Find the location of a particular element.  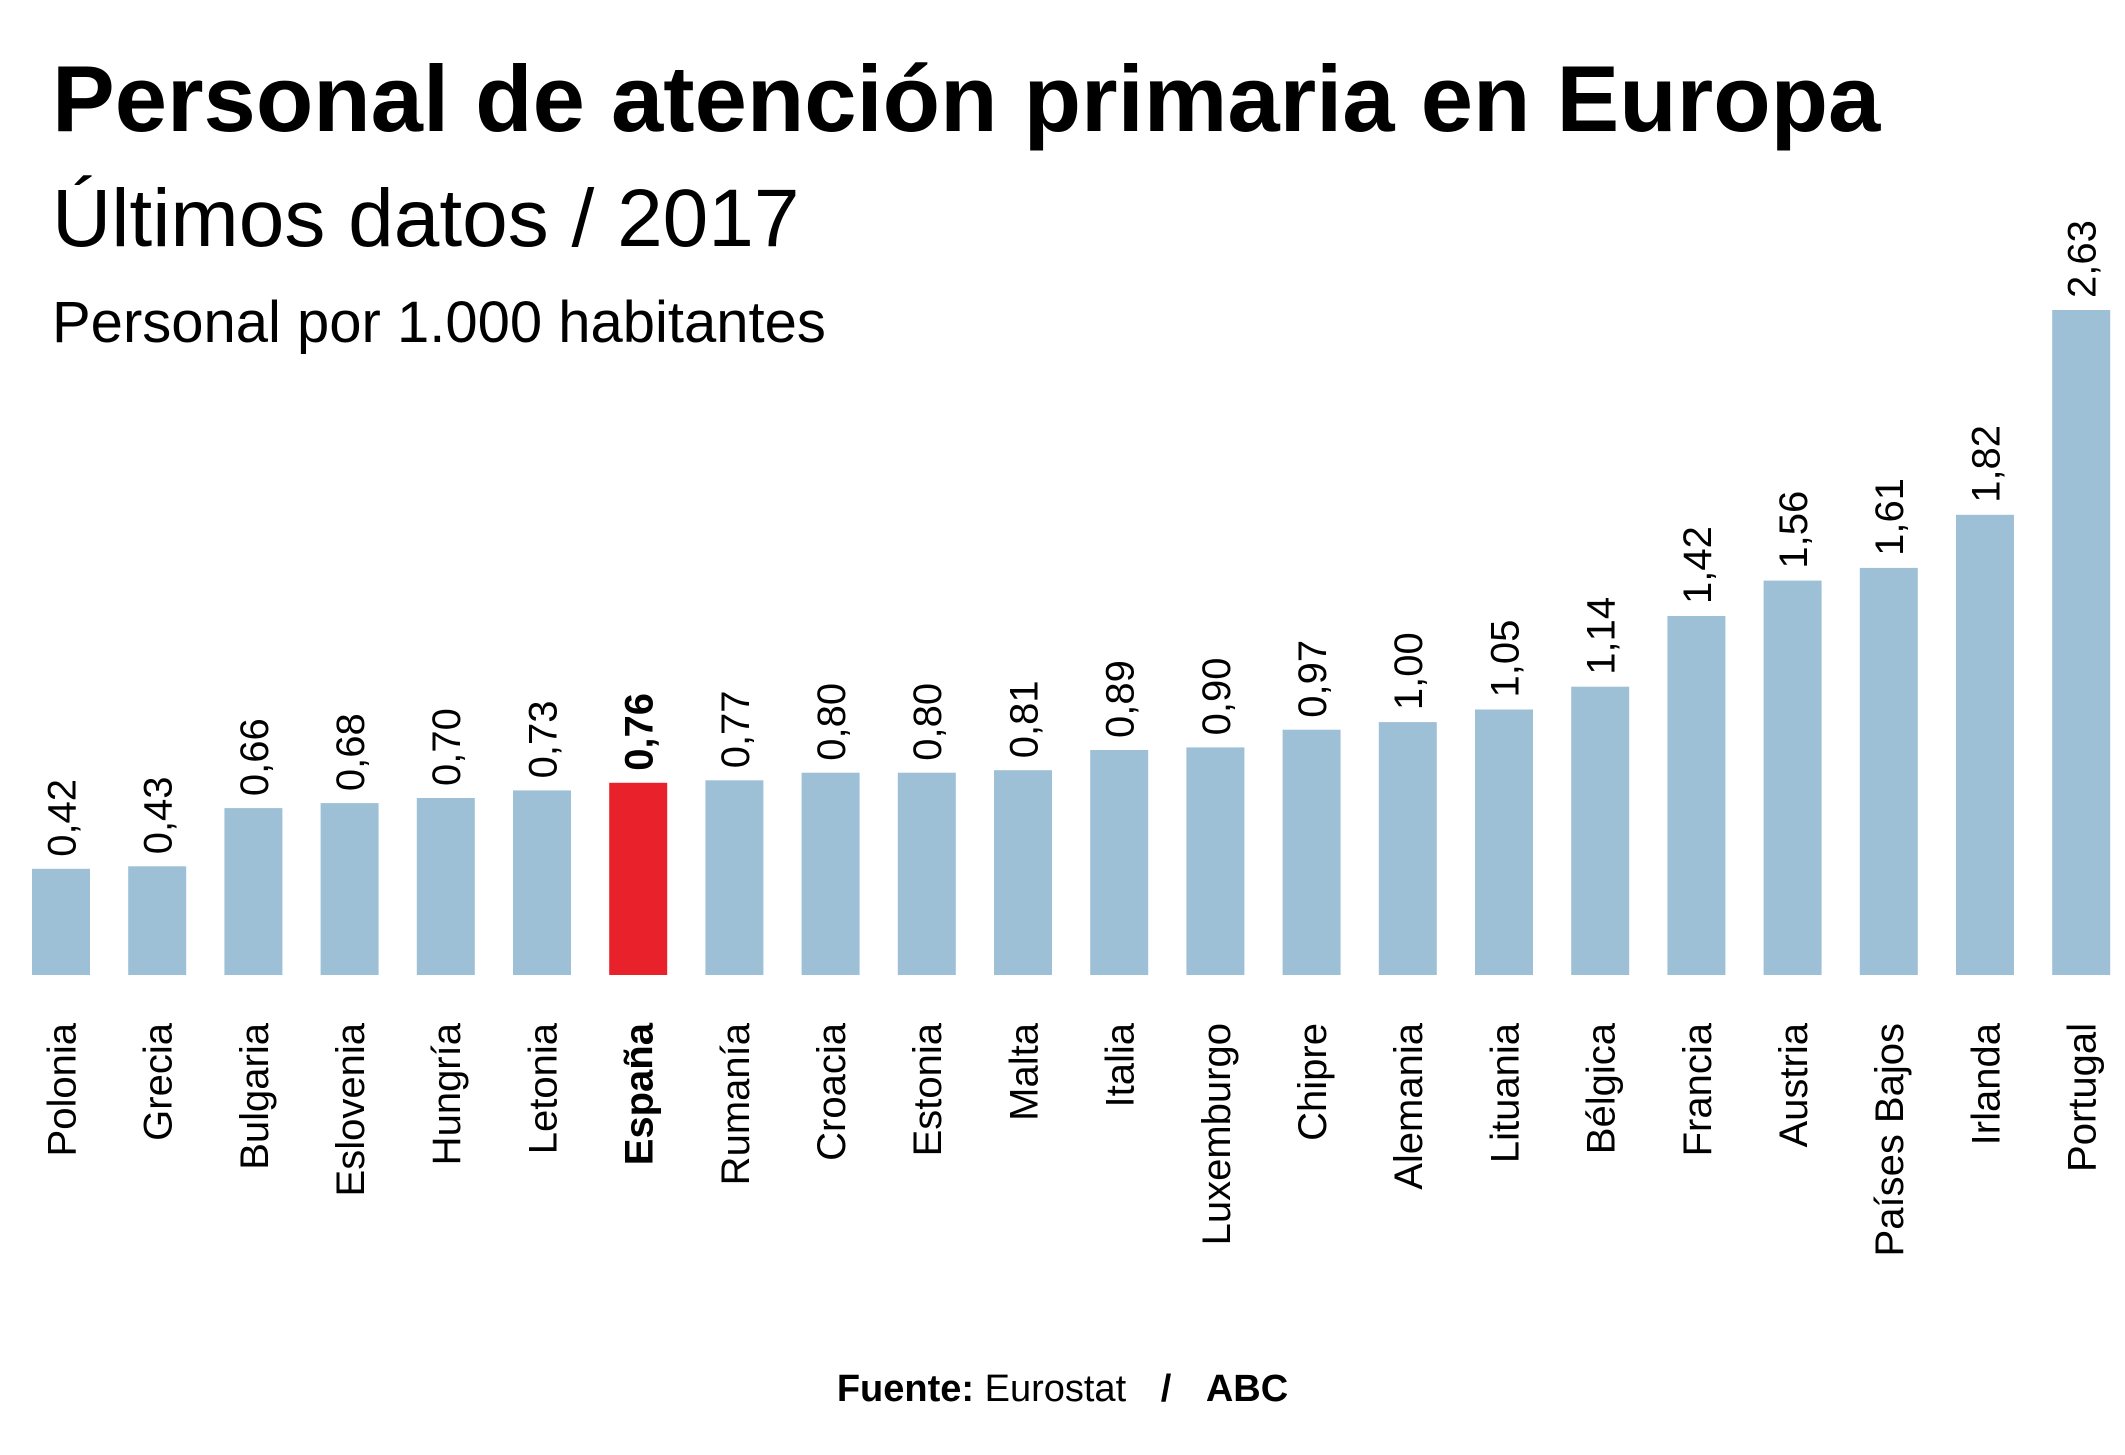

category-label: Grecia is located at coordinates (159, 1081).